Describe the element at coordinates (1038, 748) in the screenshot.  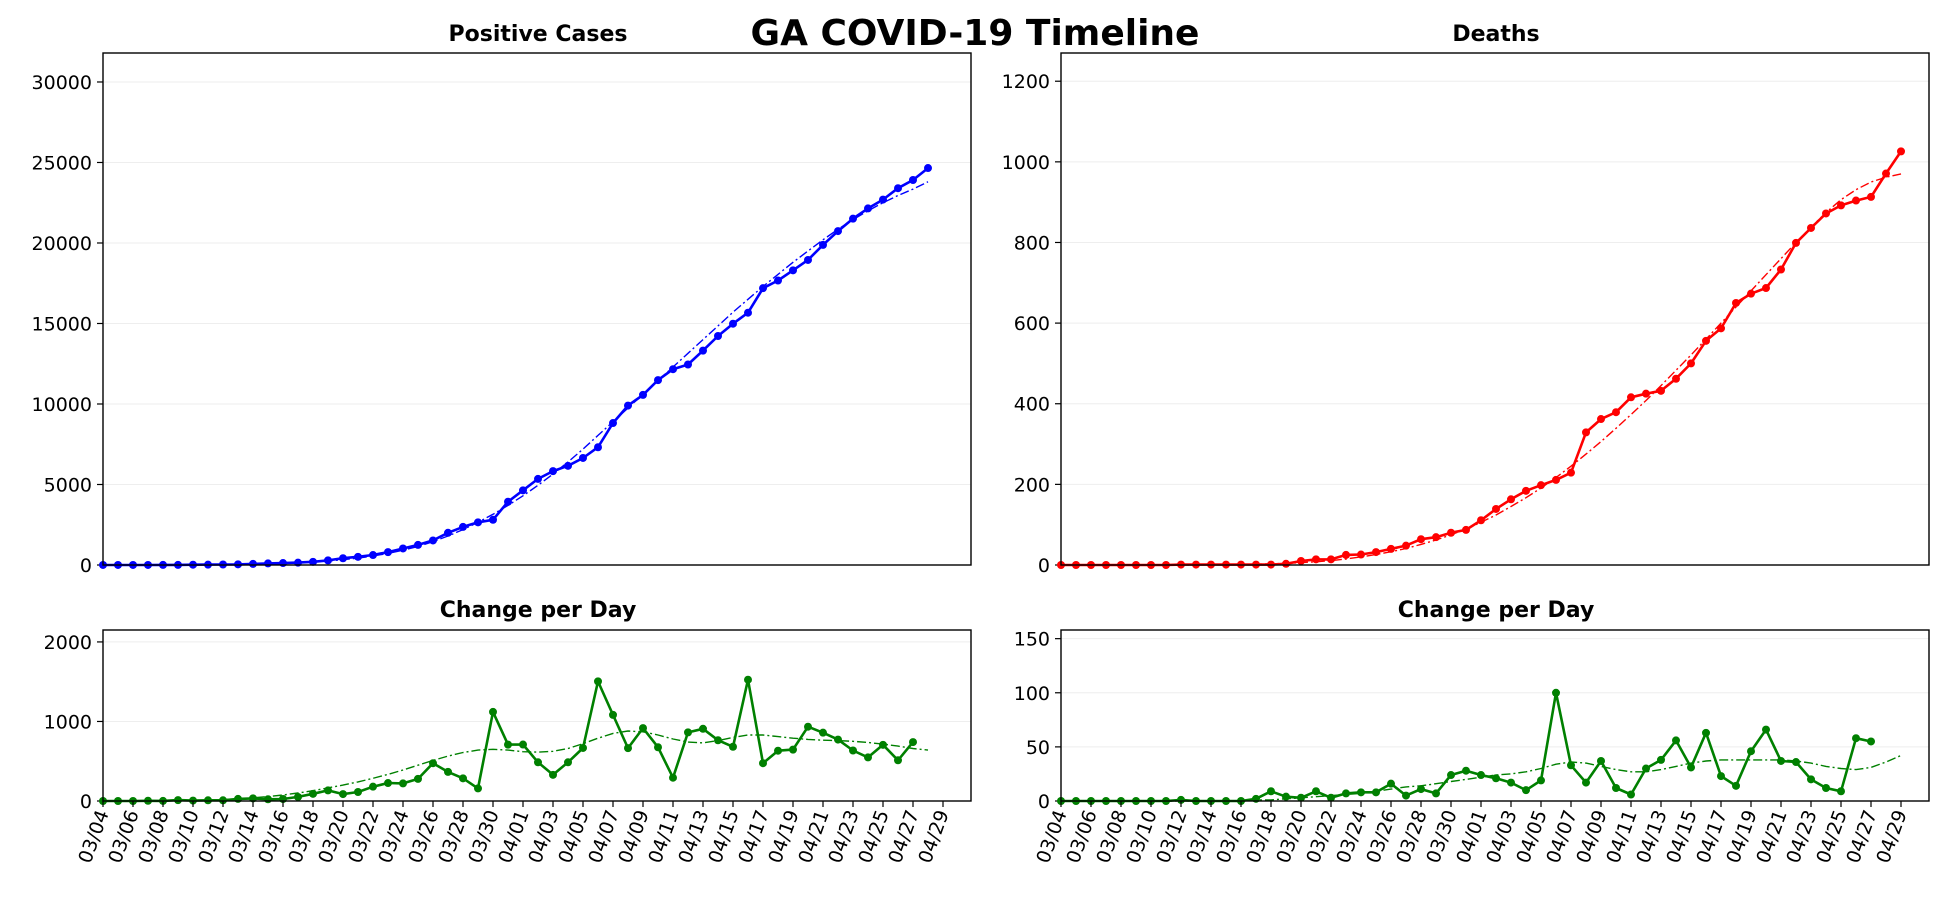
I see `y-tick-label: 50` at that location.